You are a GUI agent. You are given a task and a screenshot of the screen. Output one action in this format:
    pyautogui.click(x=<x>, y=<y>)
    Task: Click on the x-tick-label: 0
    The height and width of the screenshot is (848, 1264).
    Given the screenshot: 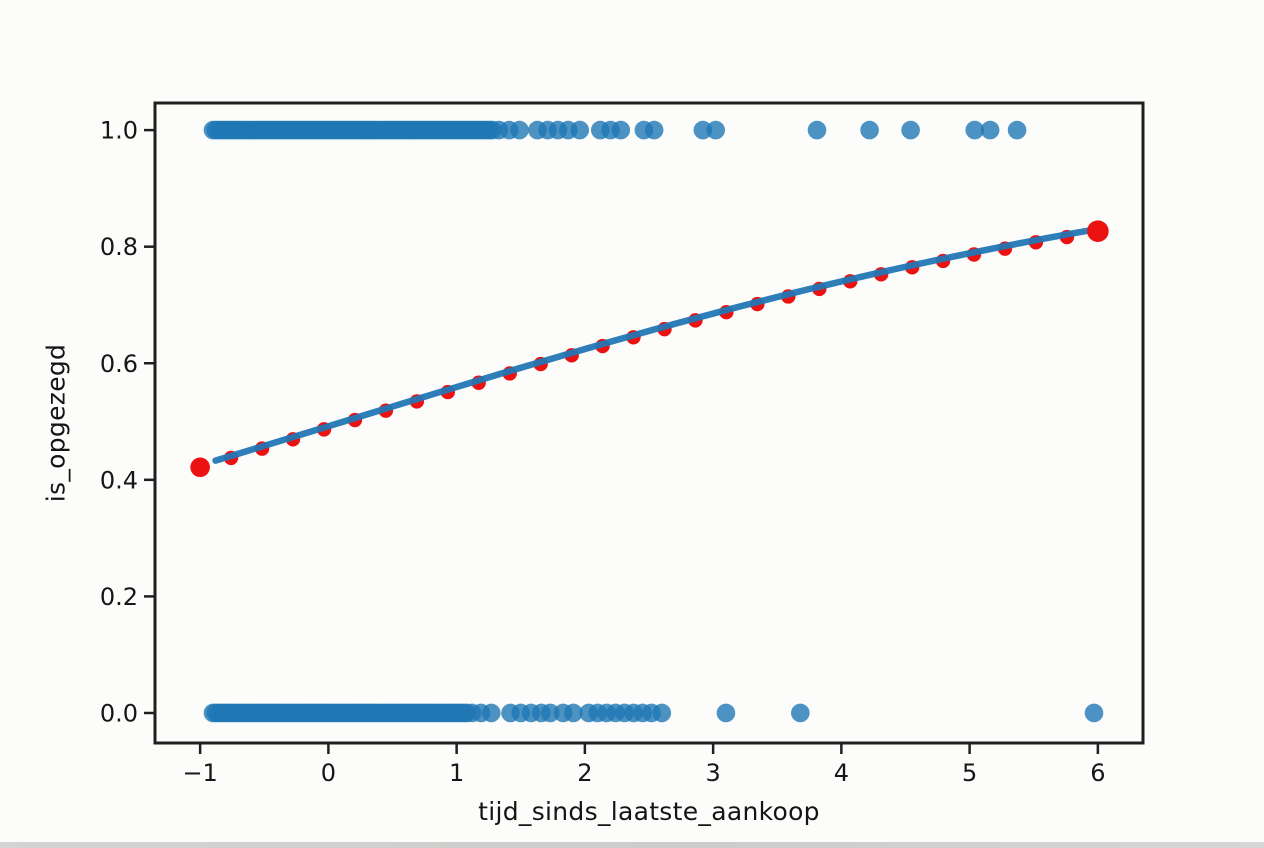 What is the action you would take?
    pyautogui.click(x=328, y=773)
    